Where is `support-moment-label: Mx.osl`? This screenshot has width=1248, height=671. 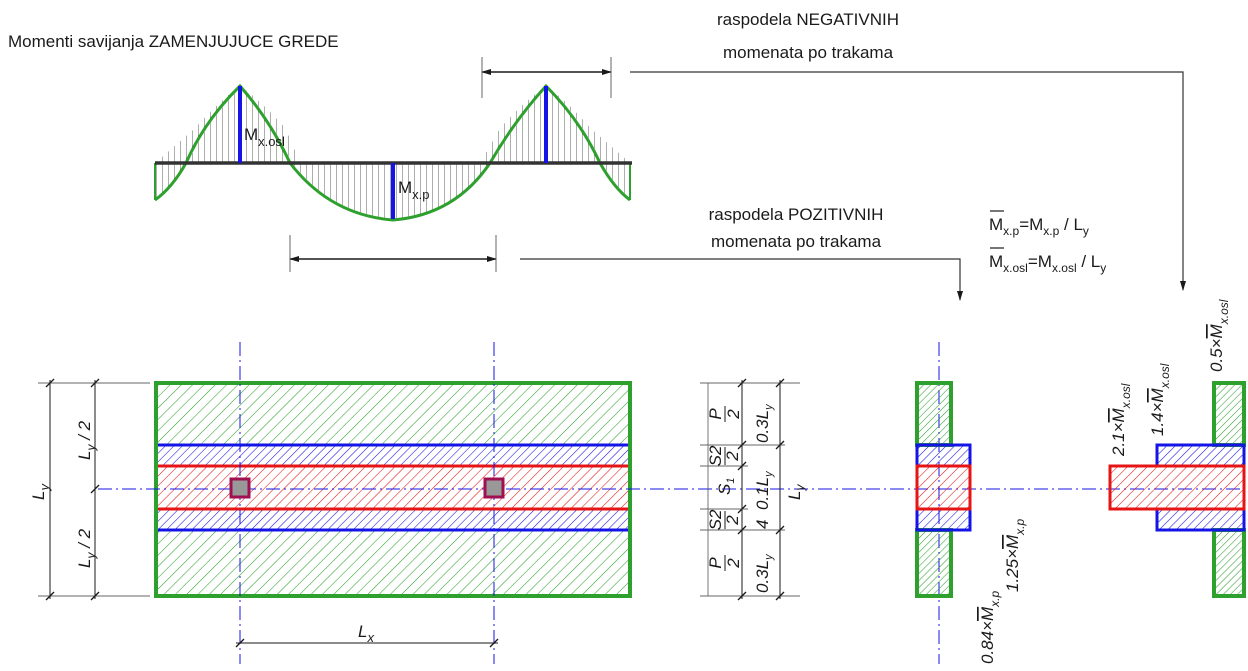 support-moment-label: Mx.osl is located at coordinates (264, 137).